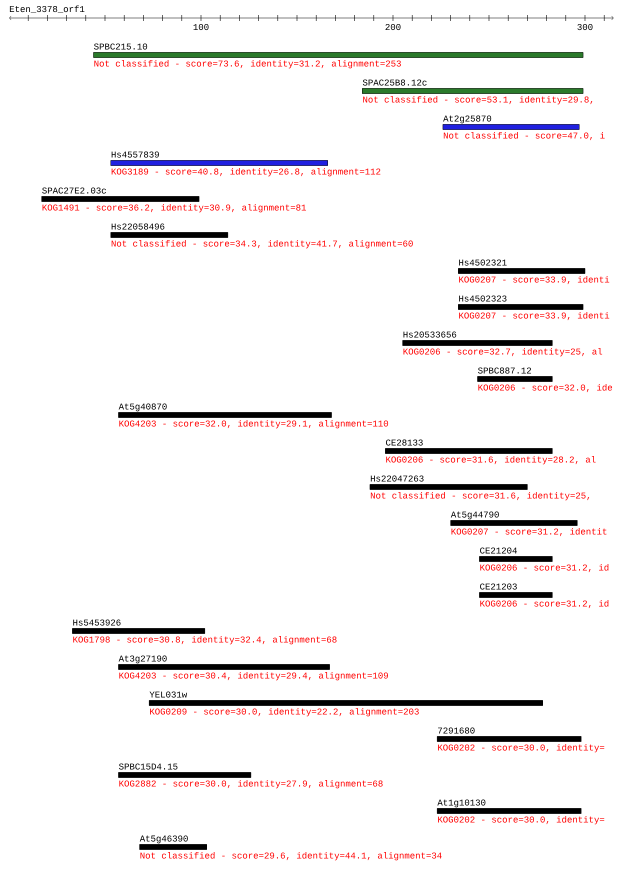 The height and width of the screenshot is (869, 620). I want to click on annotation: Not classified - score=53.1, identity=29.8,, so click(477, 100).